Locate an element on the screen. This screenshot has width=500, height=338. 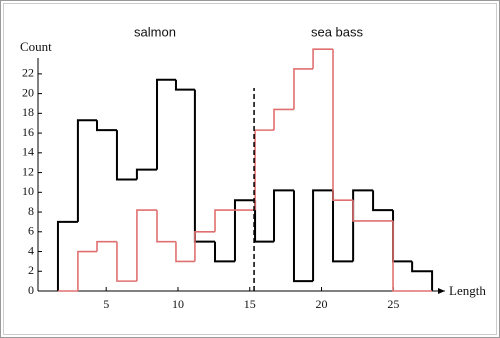
y-tick-label: 10 is located at coordinates (28, 191).